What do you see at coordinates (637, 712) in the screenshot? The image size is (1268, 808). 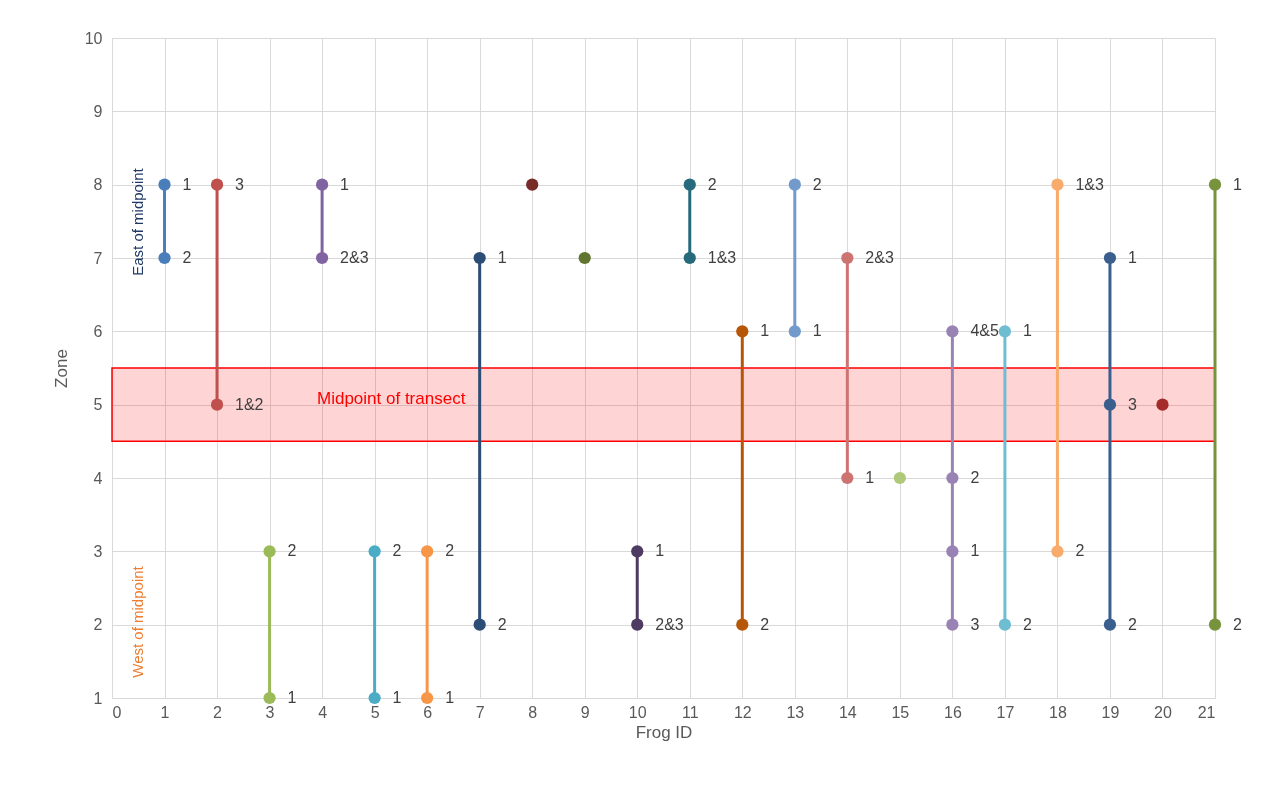 I see `x-tick-label: 10` at bounding box center [637, 712].